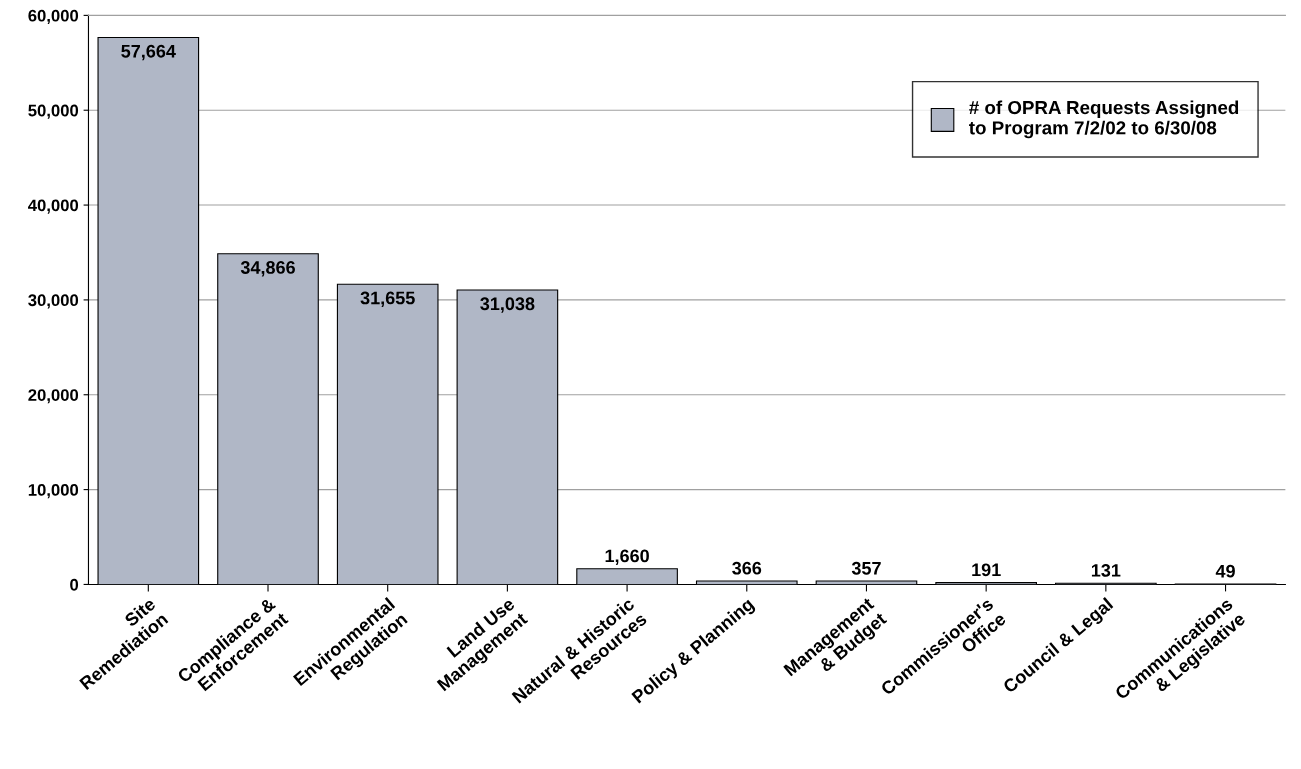 This screenshot has height=769, width=1301. What do you see at coordinates (53, 206) in the screenshot?
I see `y-tick-label: 40,000` at bounding box center [53, 206].